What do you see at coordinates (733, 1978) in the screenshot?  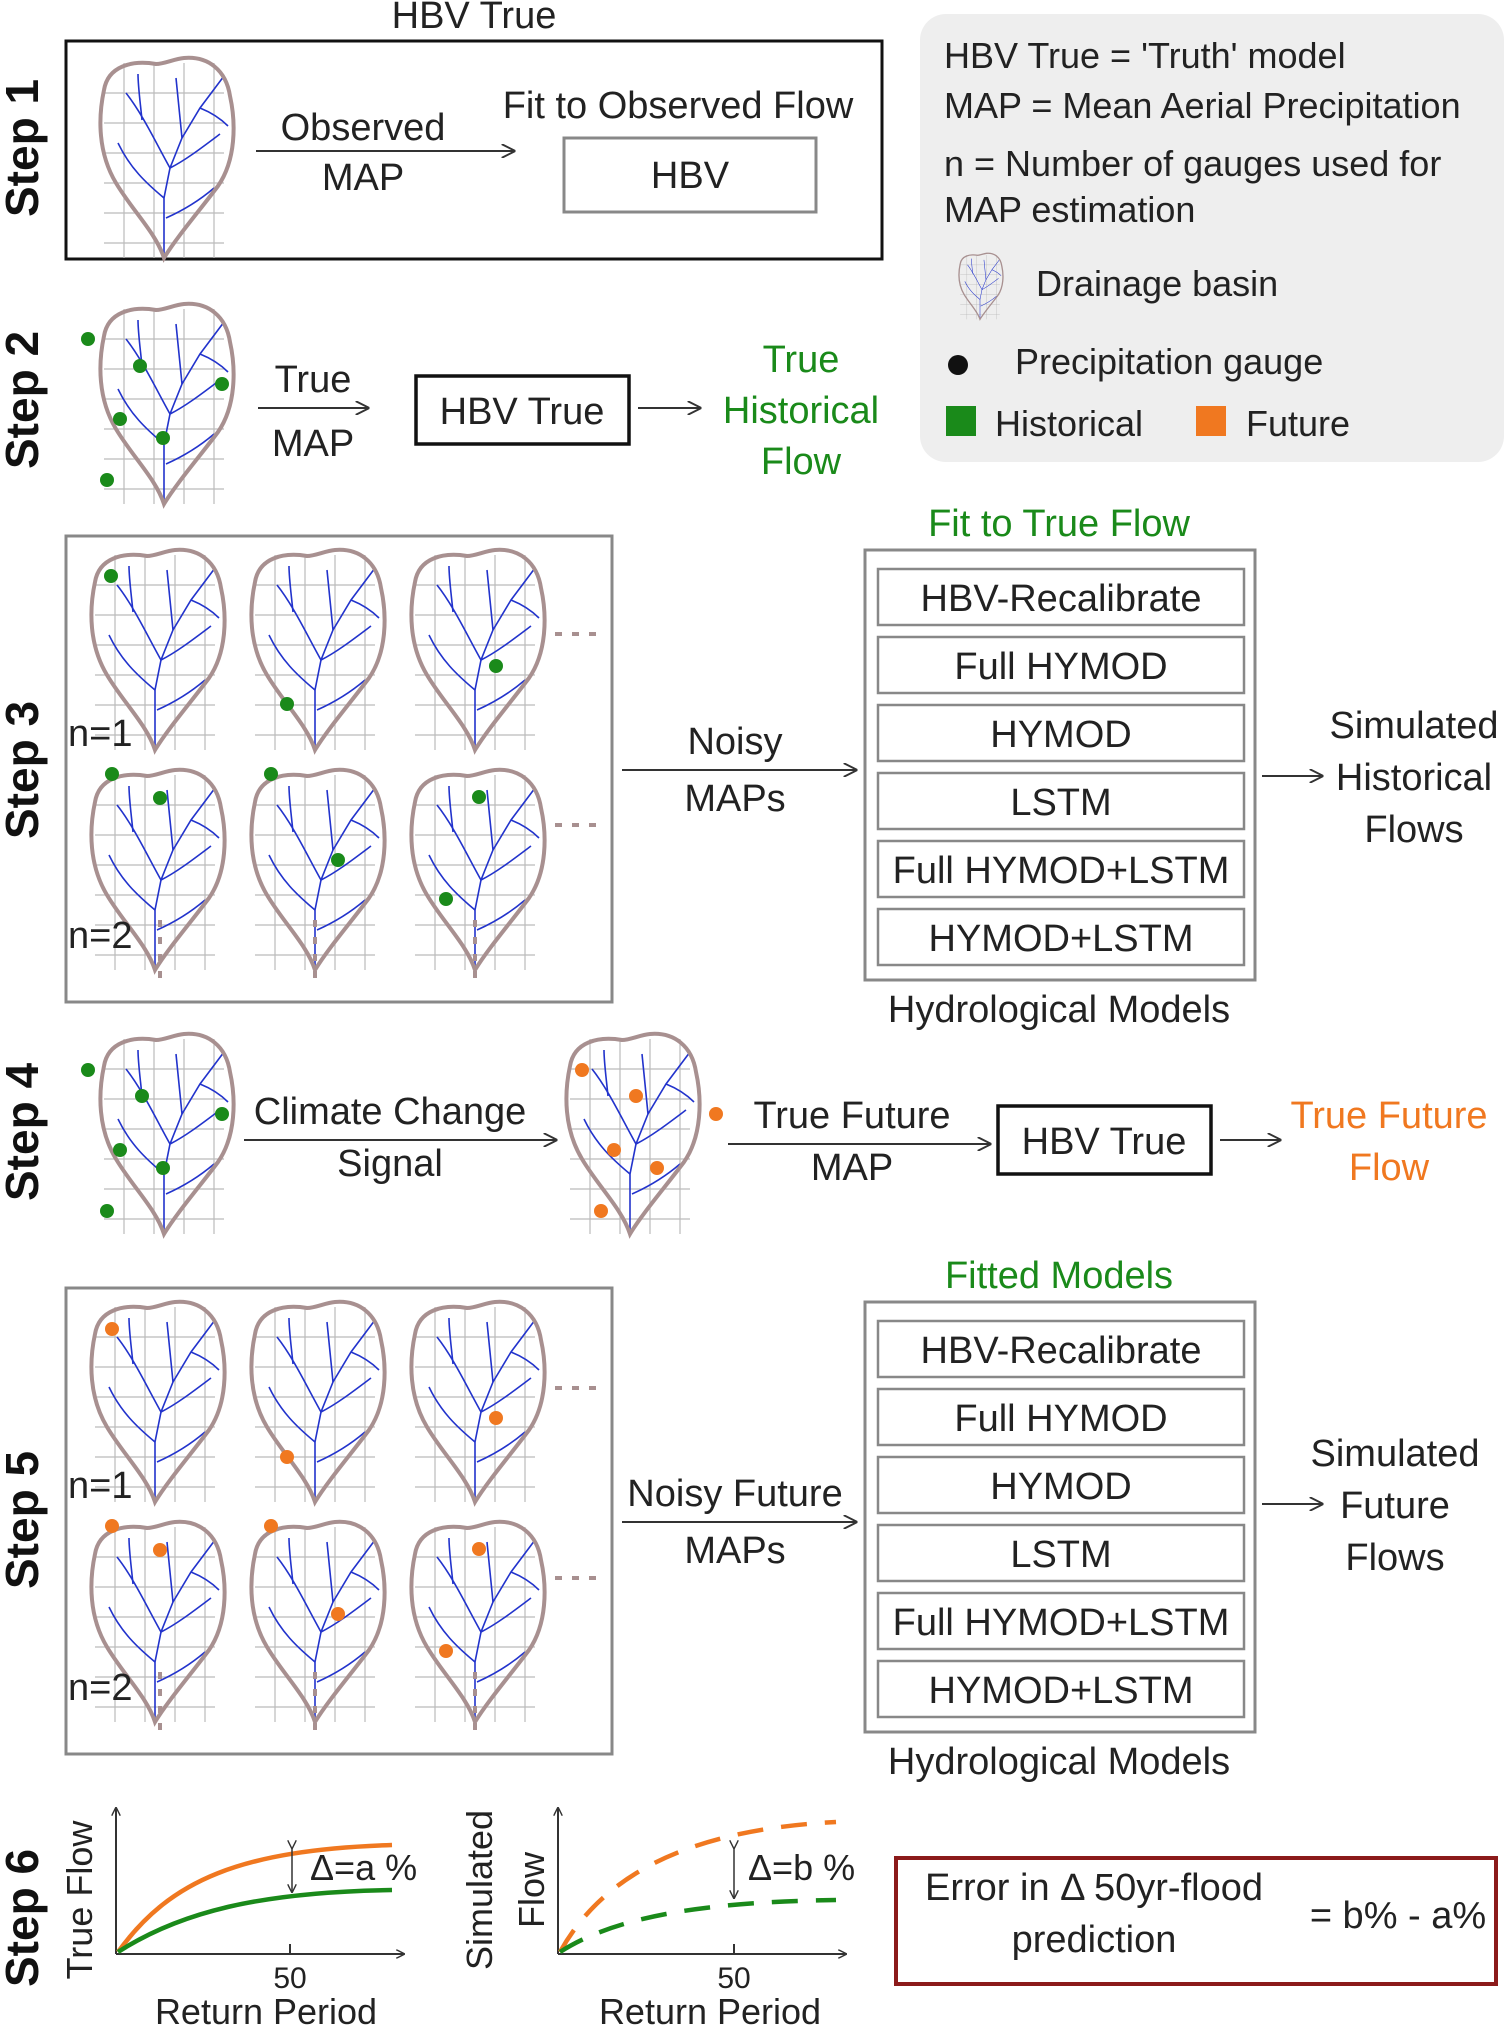 I see `plot2-tick: 50` at bounding box center [733, 1978].